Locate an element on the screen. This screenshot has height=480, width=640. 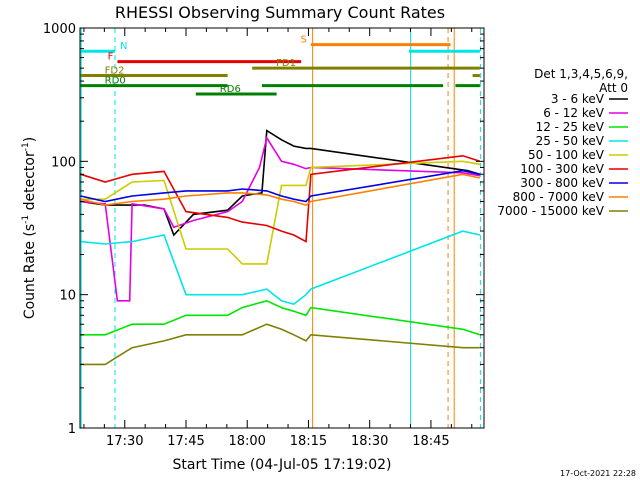
x-tick-label: 17:45 is located at coordinates (185, 441).